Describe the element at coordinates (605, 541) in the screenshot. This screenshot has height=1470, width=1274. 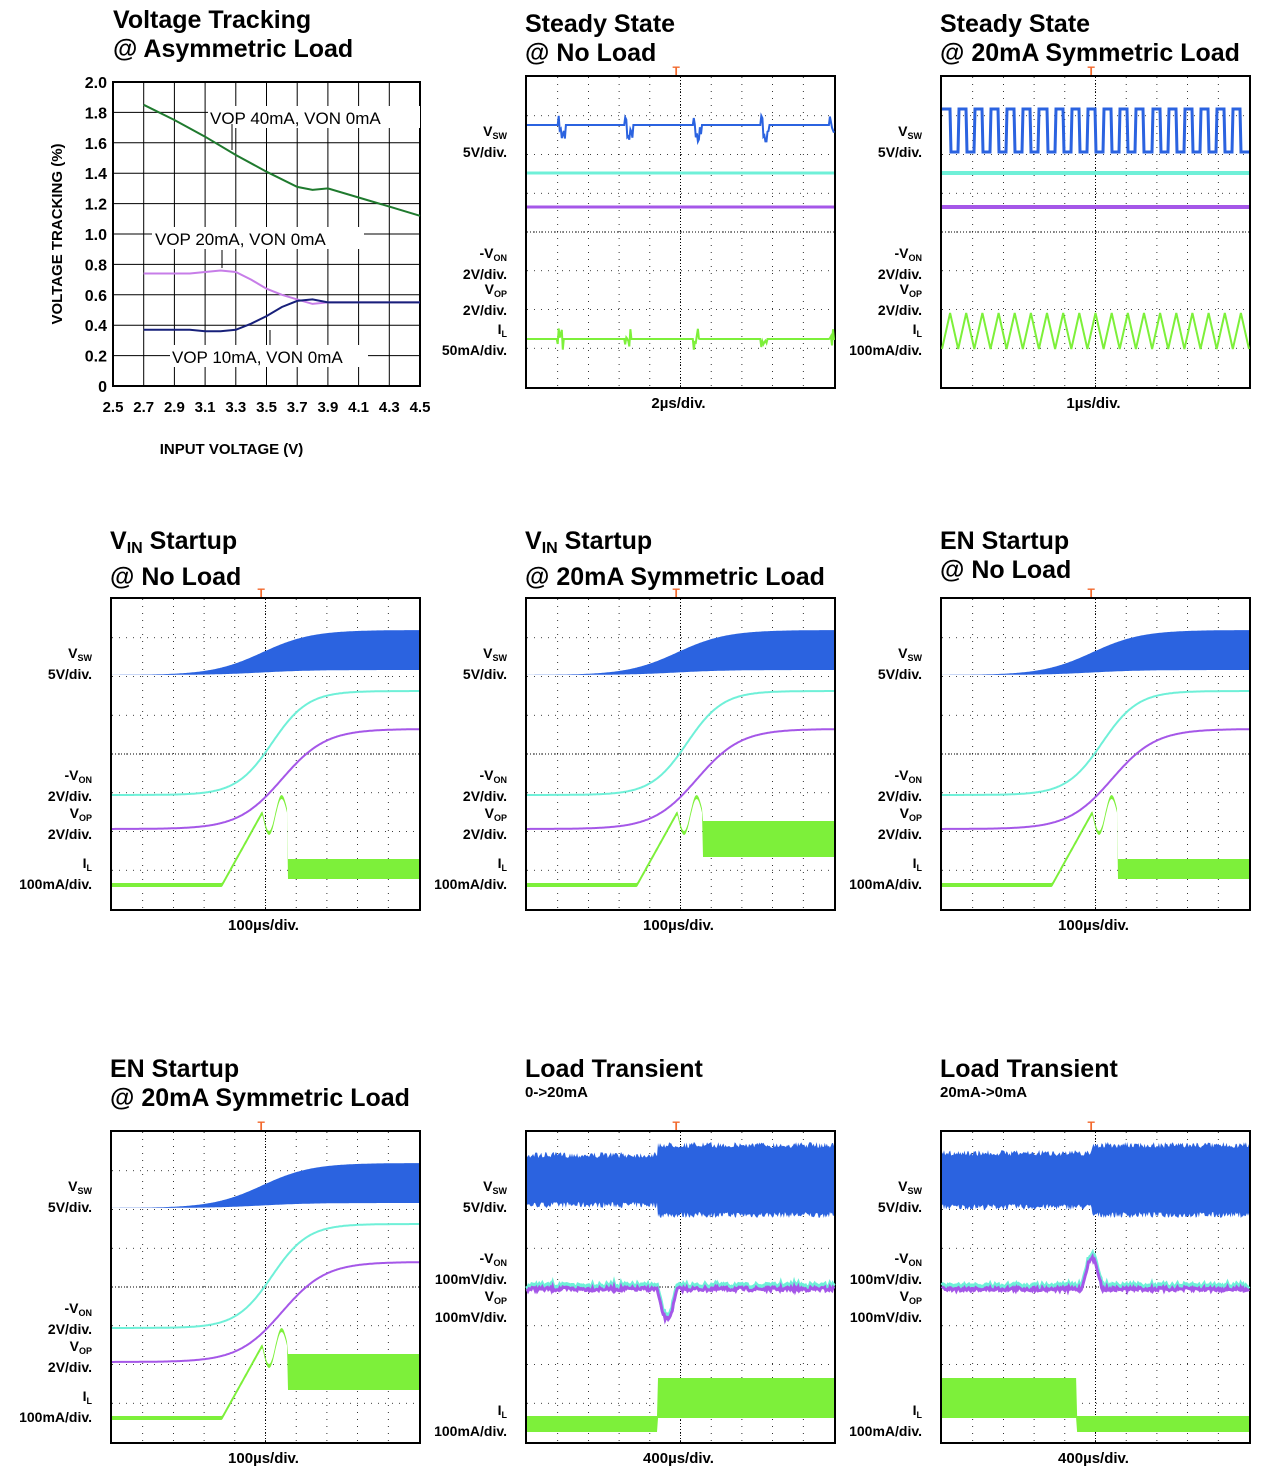
I see `title-rest: Startup` at that location.